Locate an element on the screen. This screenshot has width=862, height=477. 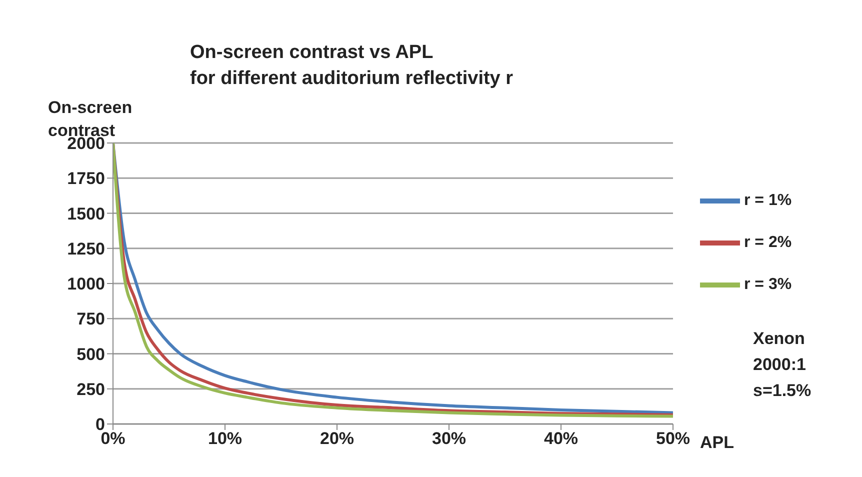
x-tick-label: 10% is located at coordinates (225, 438).